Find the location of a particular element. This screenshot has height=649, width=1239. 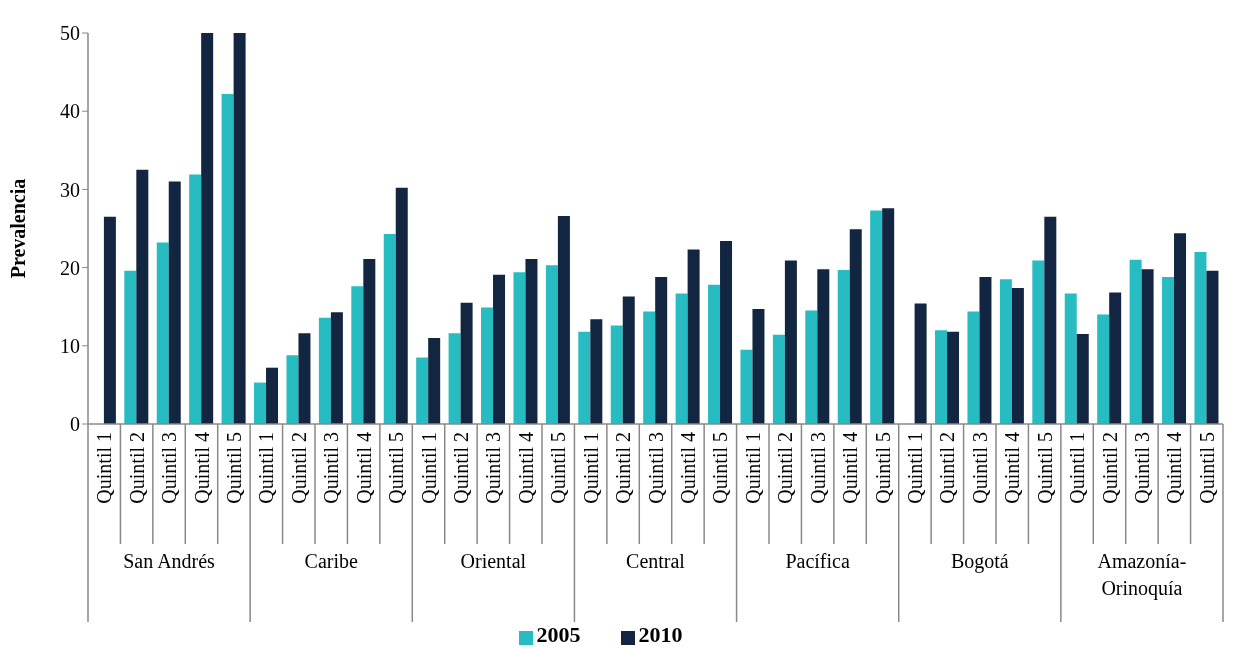

text: Caribe is located at coordinates (331, 561).